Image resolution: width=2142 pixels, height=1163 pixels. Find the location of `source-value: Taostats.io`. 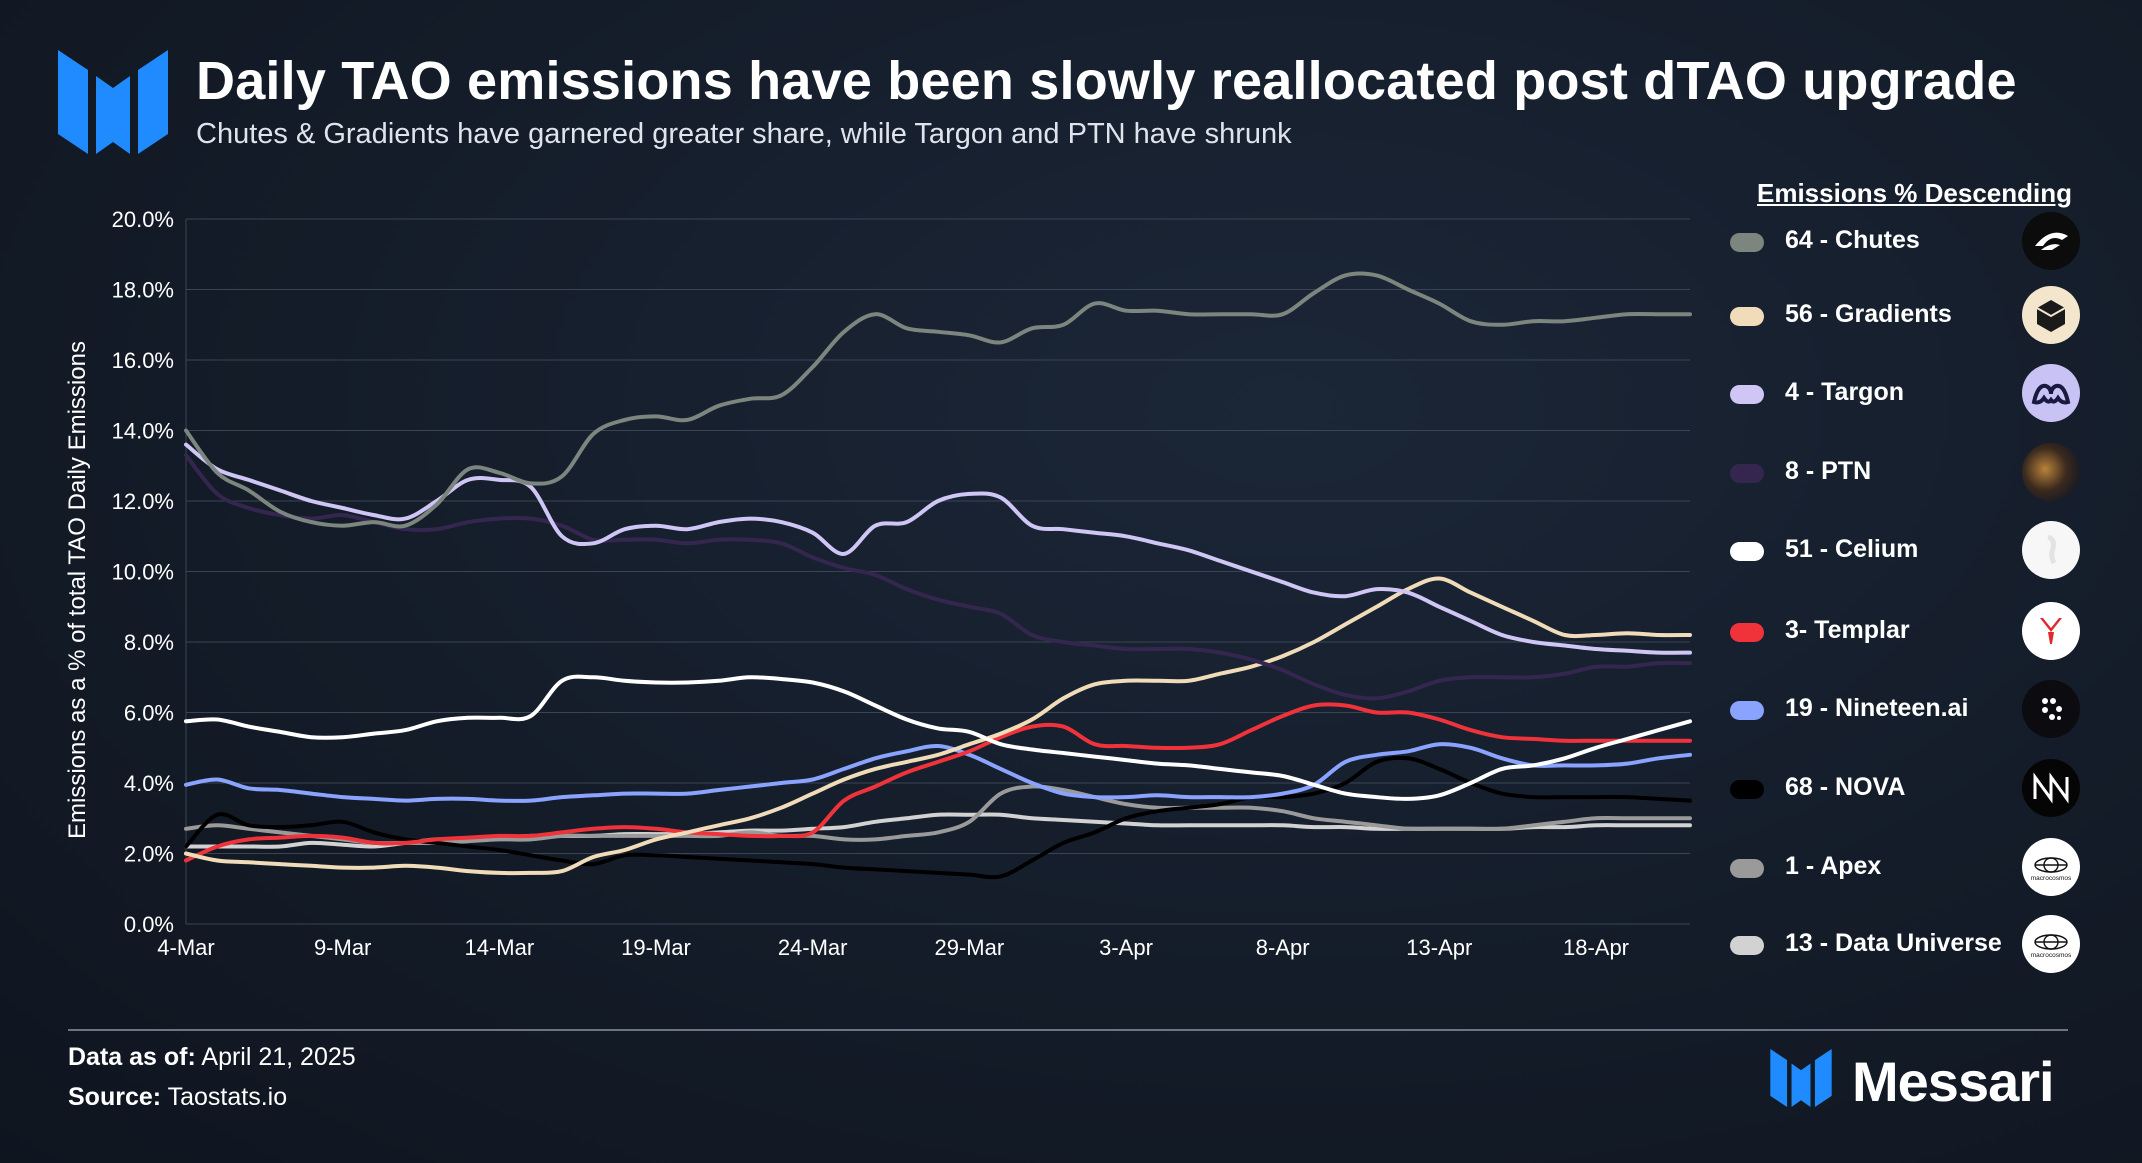

source-value: Taostats.io is located at coordinates (227, 1097).